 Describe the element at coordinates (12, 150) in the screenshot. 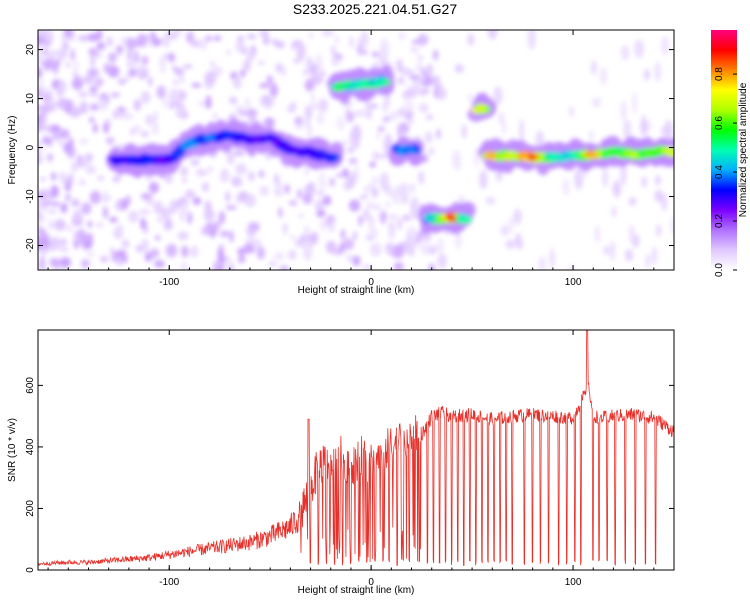

I see `spectrogram-y-axis-label: Frequency (Hz)` at that location.